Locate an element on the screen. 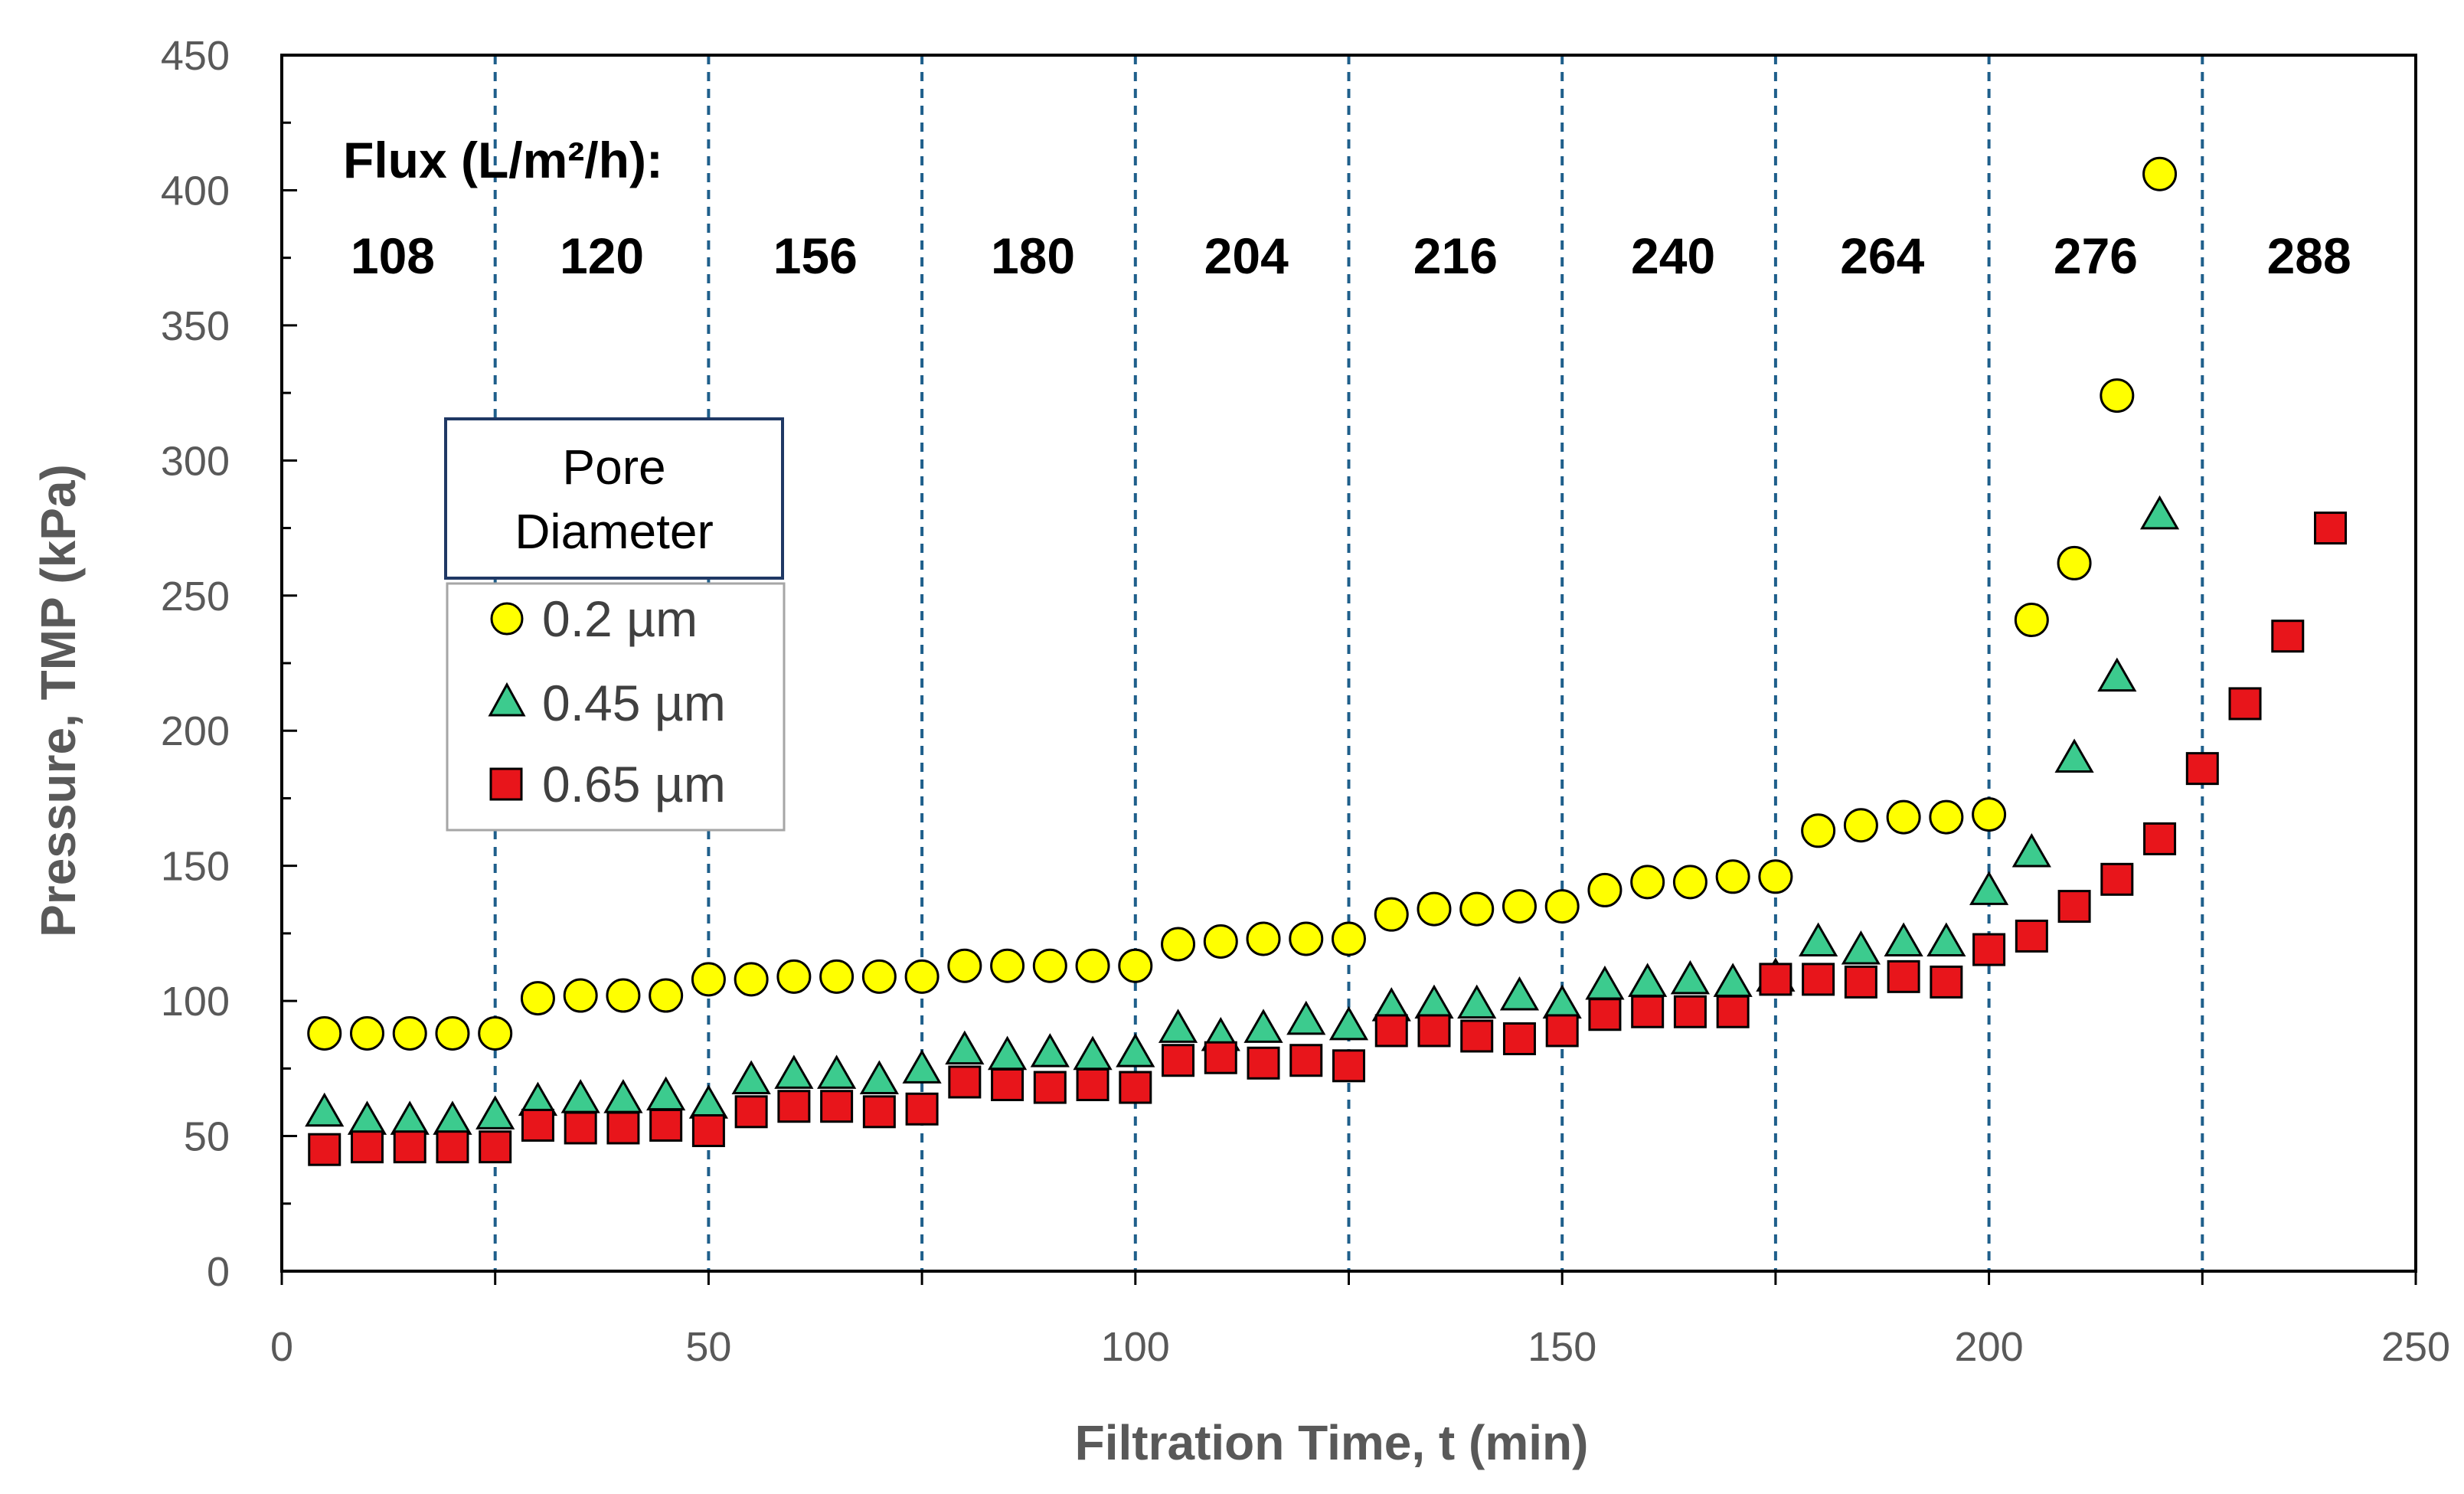 The height and width of the screenshot is (1494, 2464). legend-title-line2: Diameter is located at coordinates (614, 531).